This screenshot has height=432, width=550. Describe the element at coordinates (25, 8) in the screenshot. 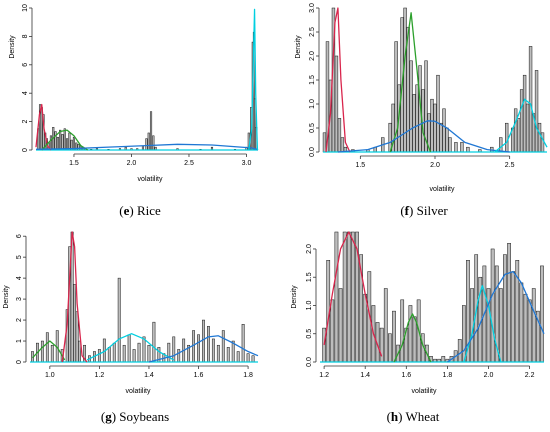

I see `y-tick-label: 10` at that location.